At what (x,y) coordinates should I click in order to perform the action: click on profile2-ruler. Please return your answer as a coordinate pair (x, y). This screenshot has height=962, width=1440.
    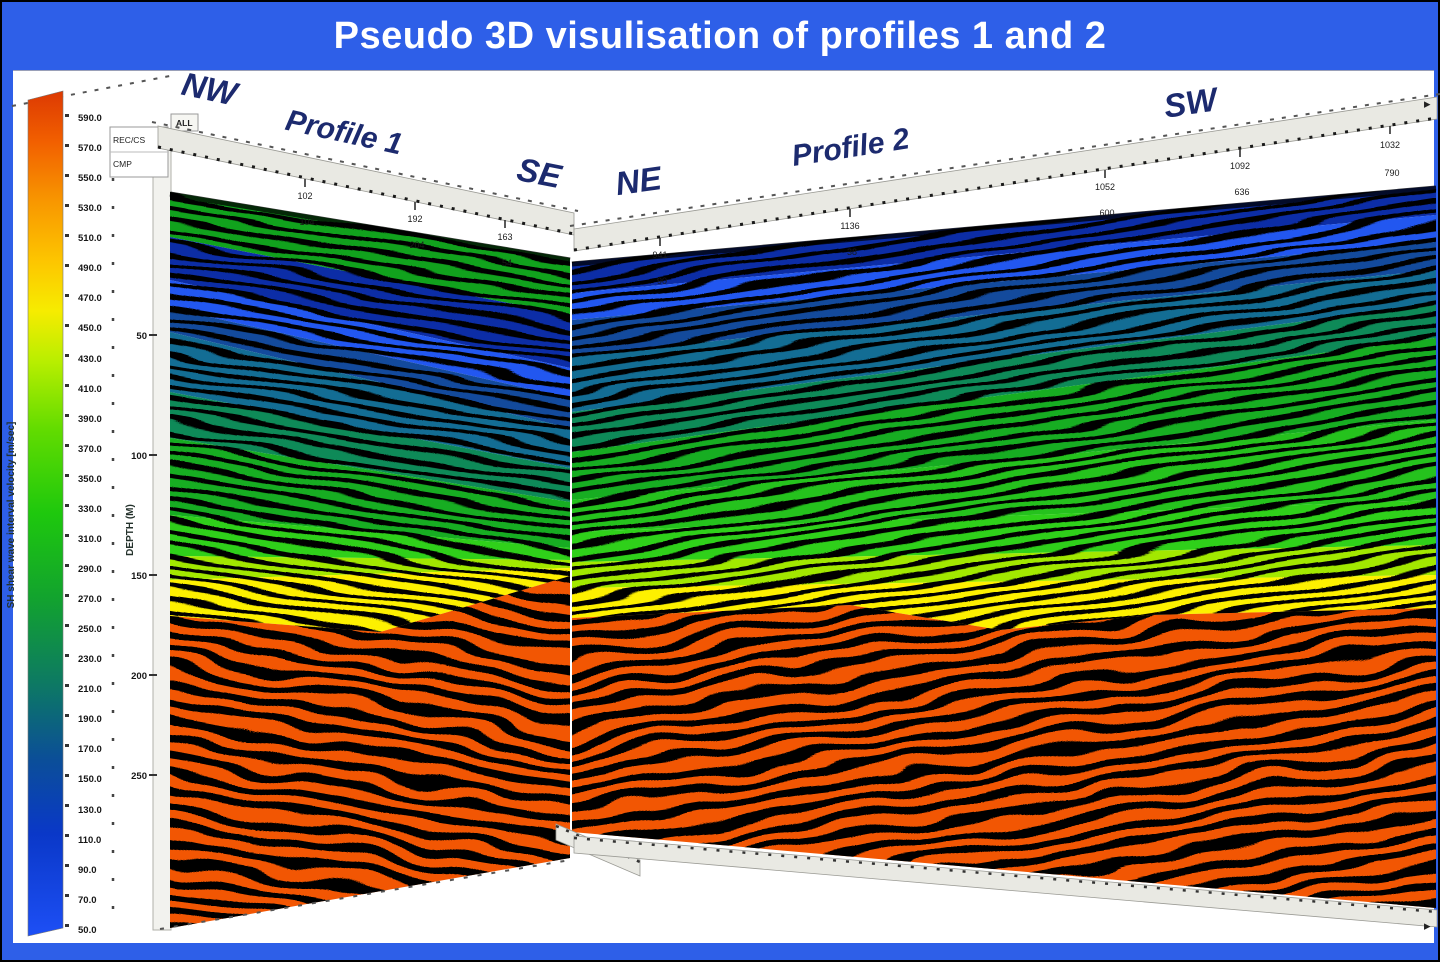
    Looking at the image, I should click on (1004, 172).